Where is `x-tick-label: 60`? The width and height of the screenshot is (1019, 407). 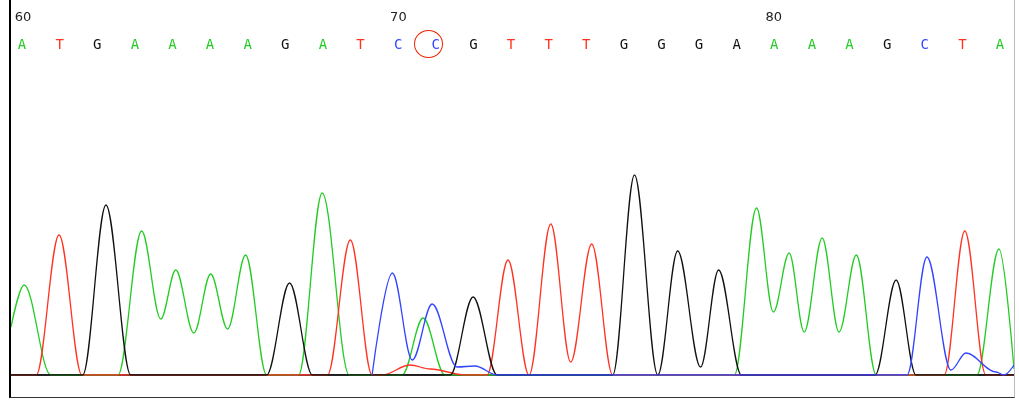
x-tick-label: 60 is located at coordinates (23, 16).